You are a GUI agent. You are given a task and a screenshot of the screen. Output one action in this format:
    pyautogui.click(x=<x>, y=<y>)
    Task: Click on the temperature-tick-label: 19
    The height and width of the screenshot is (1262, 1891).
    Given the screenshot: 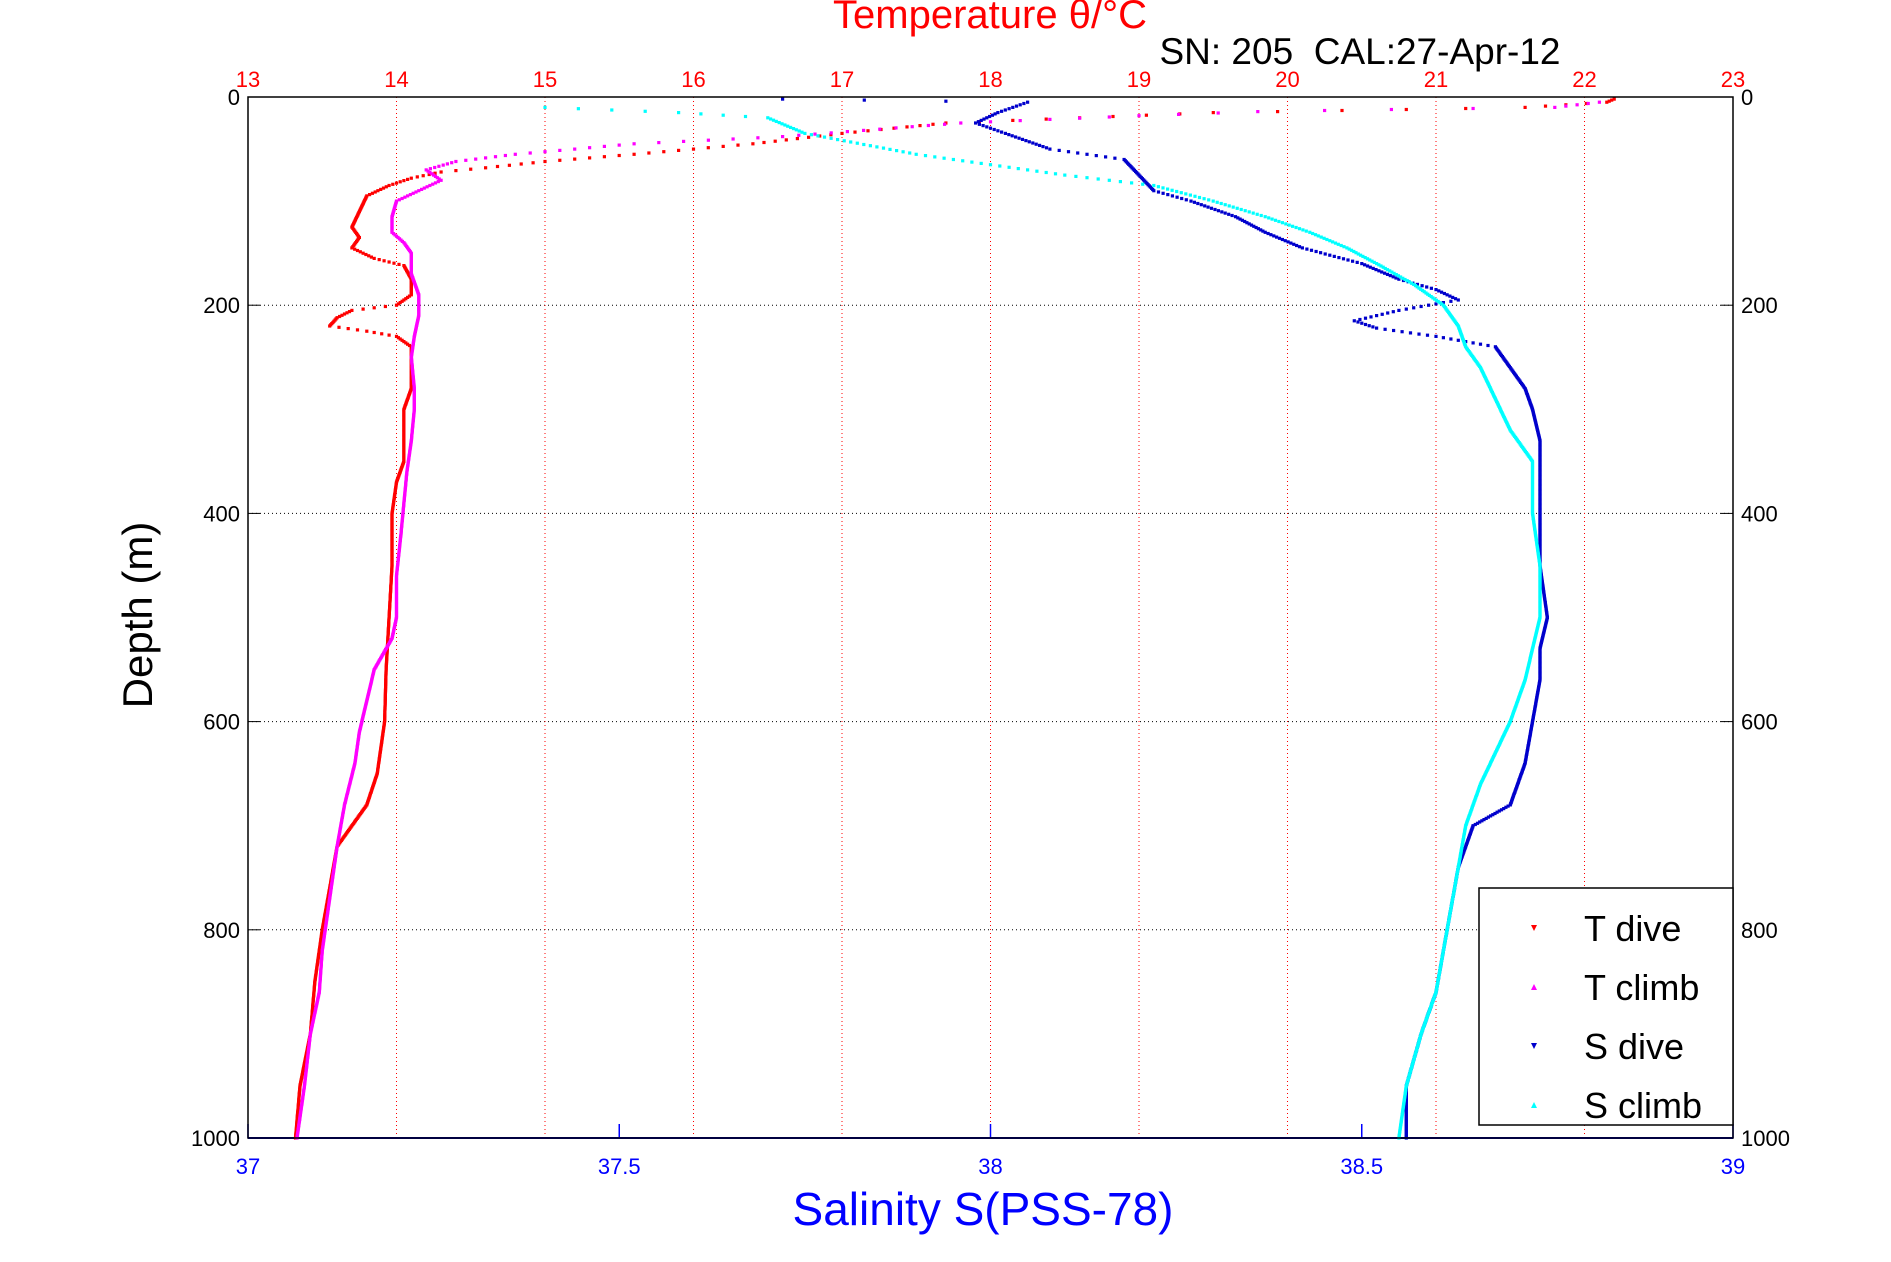 What is the action you would take?
    pyautogui.click(x=1139, y=79)
    